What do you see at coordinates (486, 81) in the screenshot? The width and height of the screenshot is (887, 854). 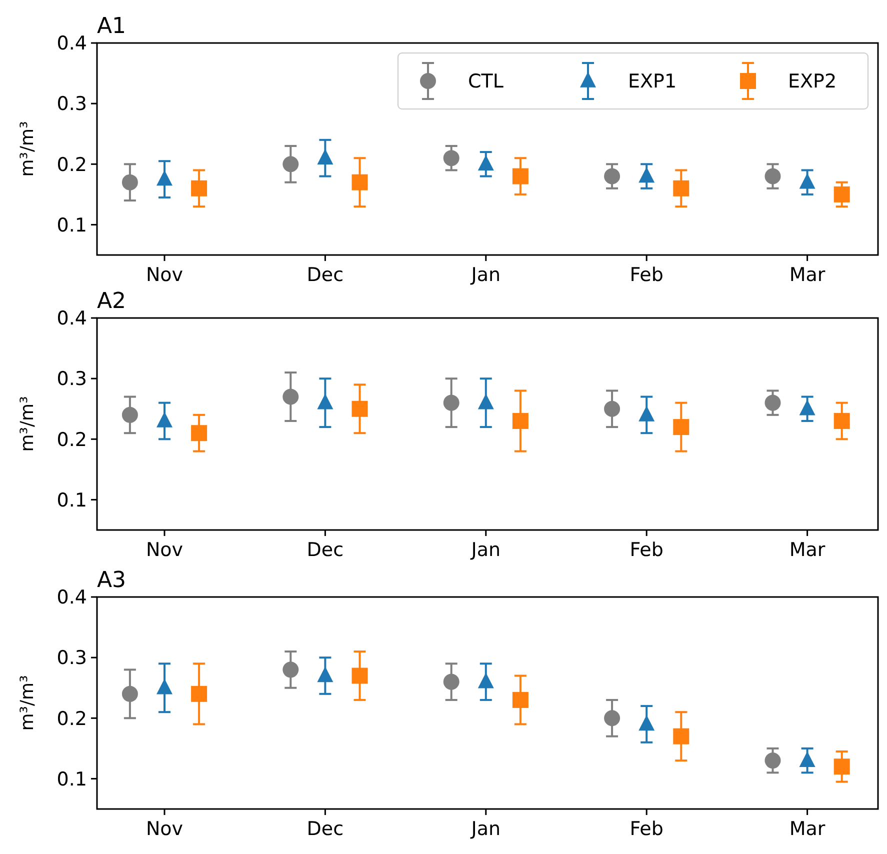 I see `legend-label: CTL` at bounding box center [486, 81].